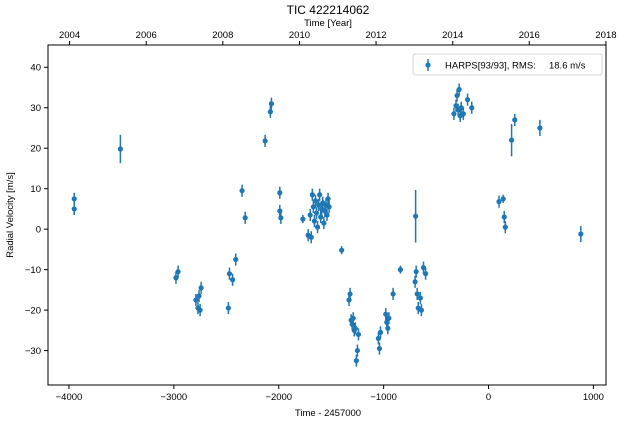 The image size is (624, 425). I want to click on top-x-tick-label: 2008, so click(222, 35).